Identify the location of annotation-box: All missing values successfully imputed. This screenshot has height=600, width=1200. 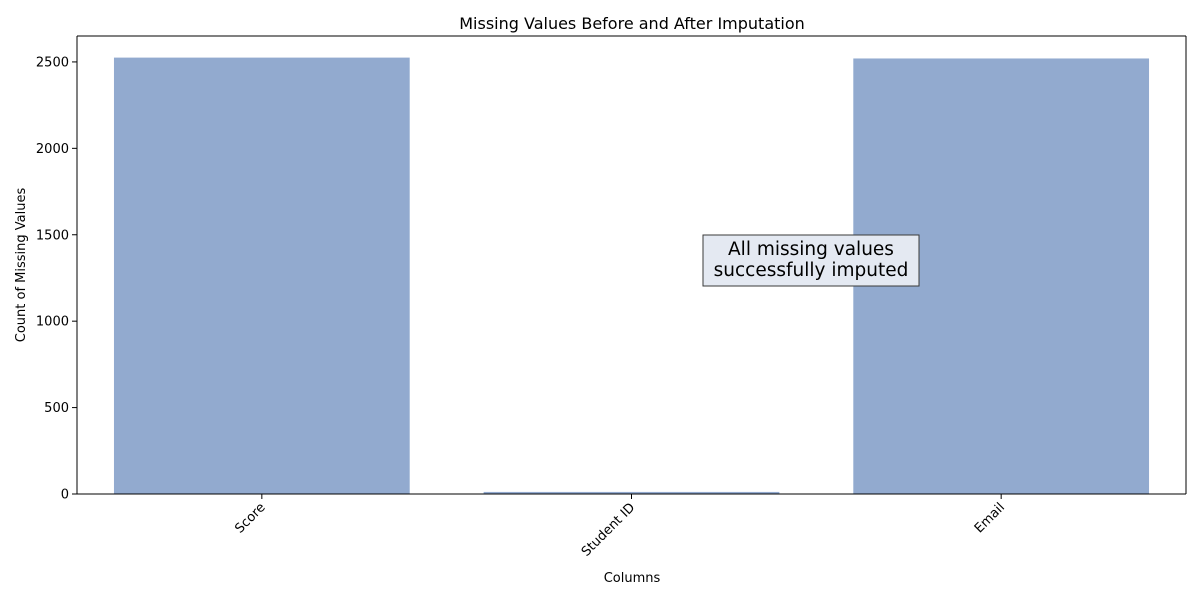
(811, 260).